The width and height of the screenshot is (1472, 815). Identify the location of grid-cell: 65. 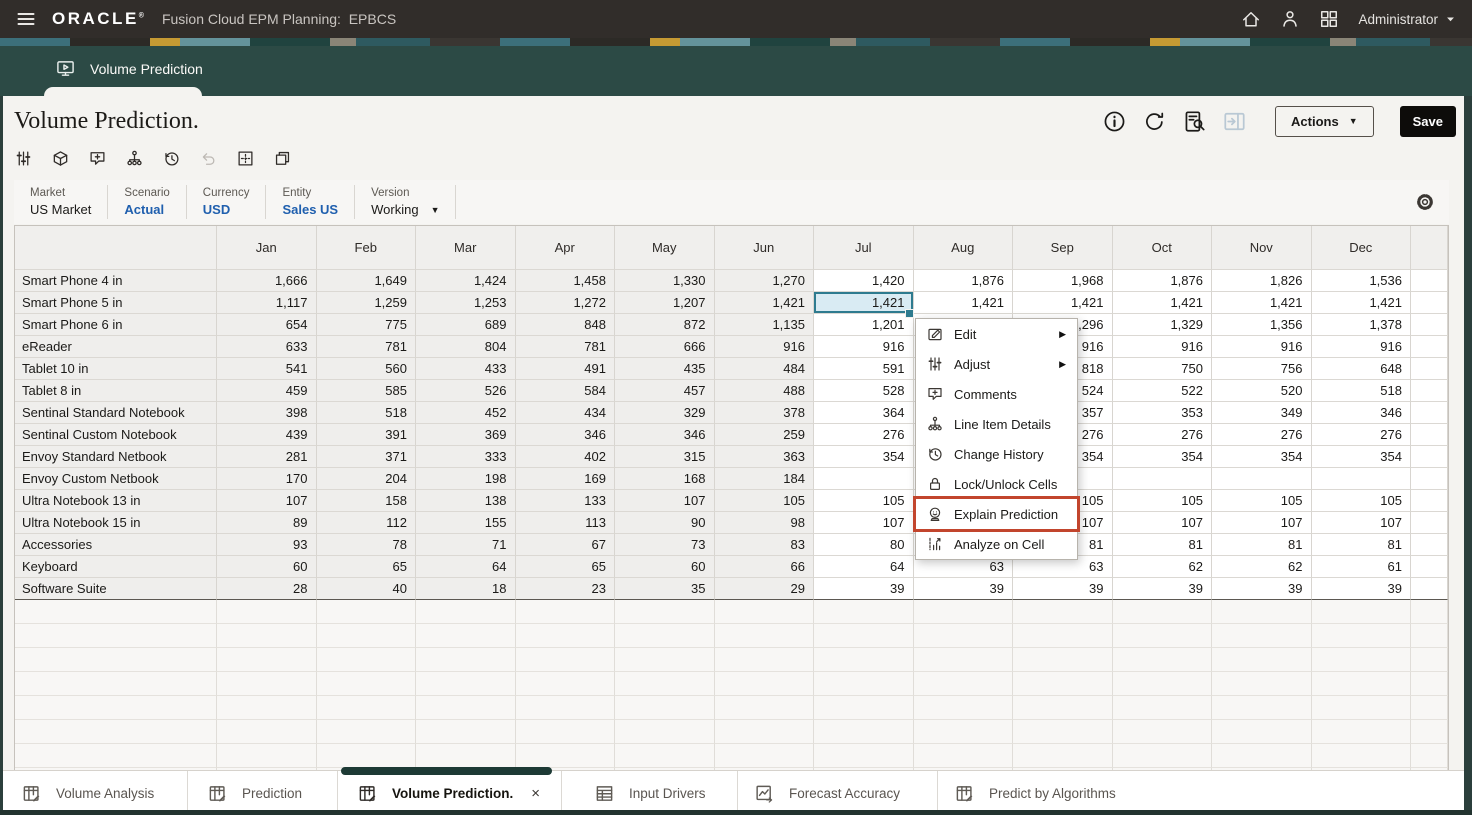
(366, 567).